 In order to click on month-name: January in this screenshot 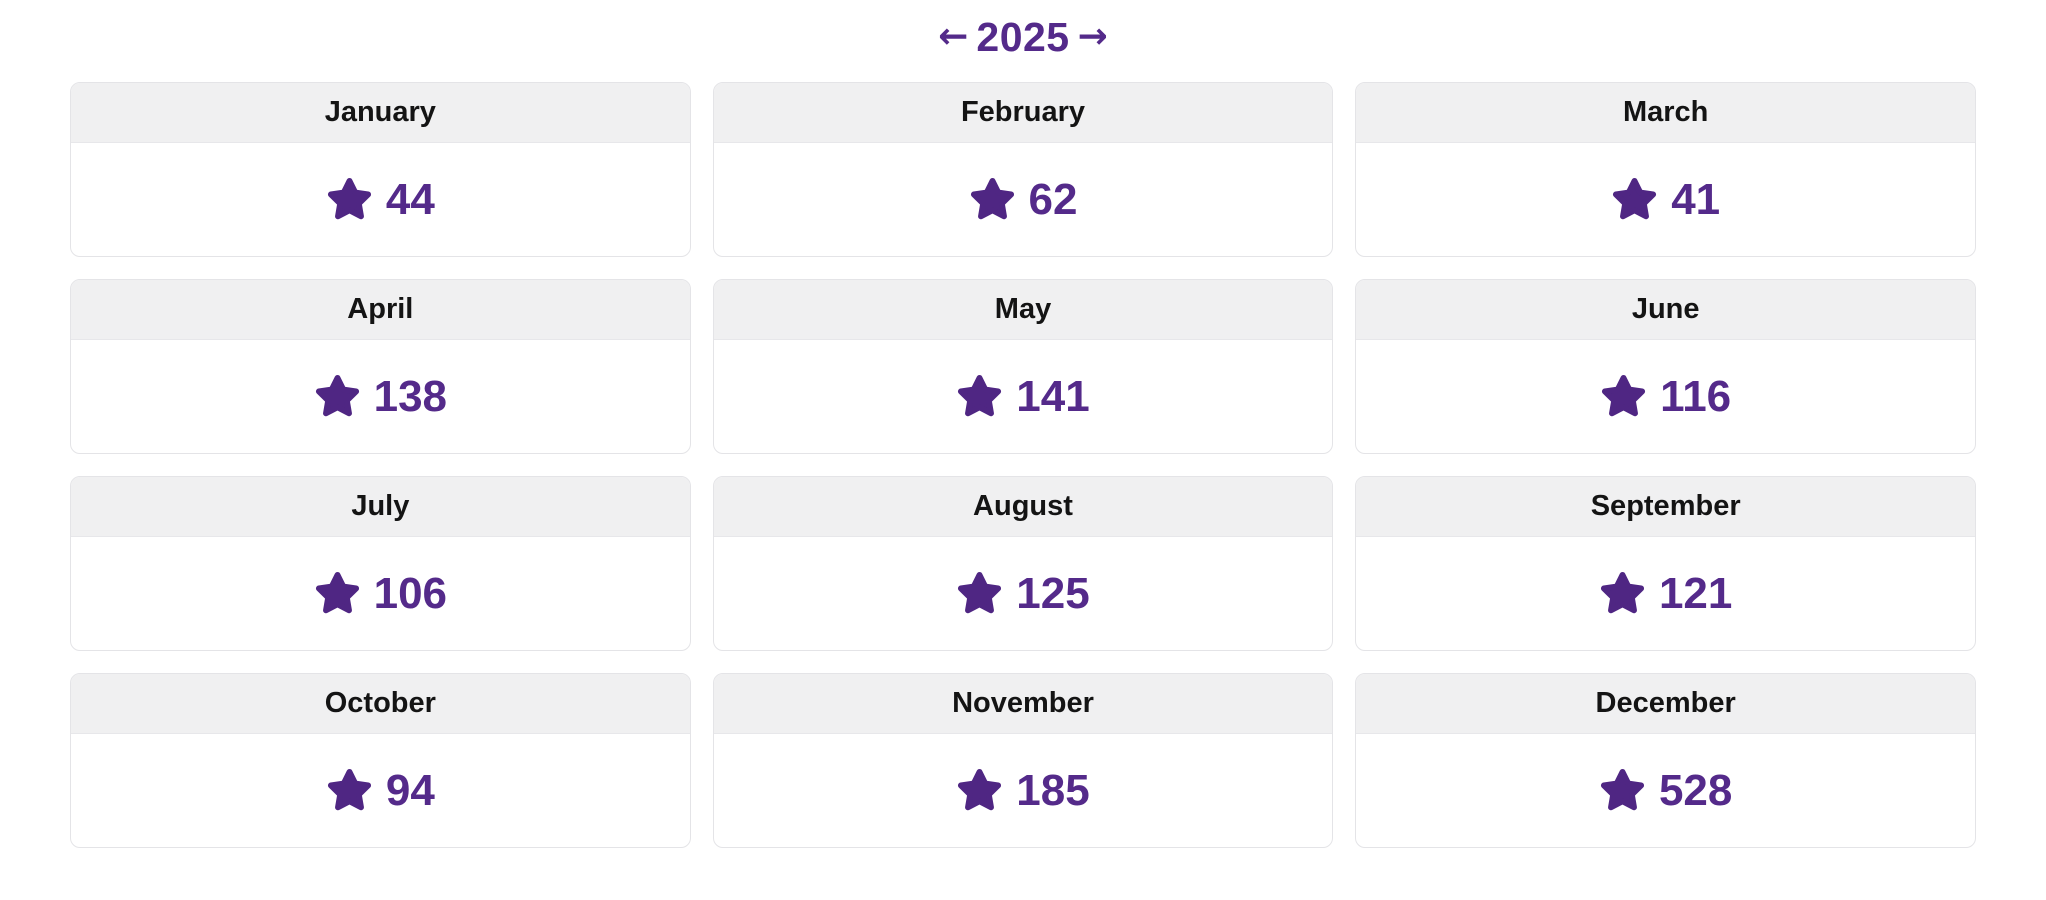, I will do `click(380, 112)`.